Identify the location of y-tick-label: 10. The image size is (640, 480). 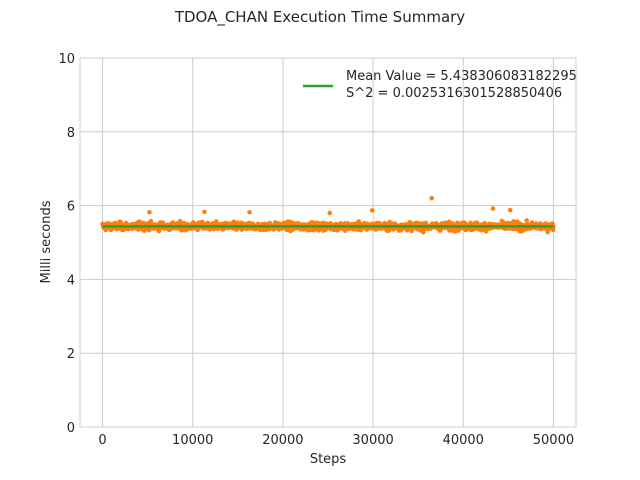
(66, 59).